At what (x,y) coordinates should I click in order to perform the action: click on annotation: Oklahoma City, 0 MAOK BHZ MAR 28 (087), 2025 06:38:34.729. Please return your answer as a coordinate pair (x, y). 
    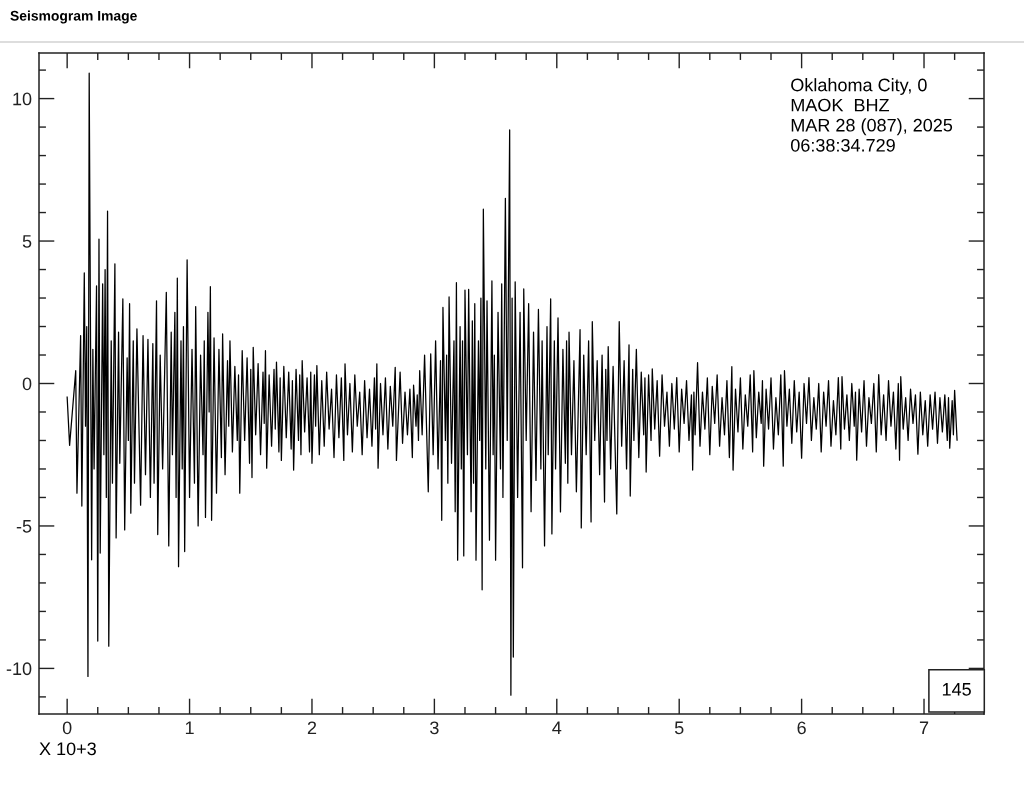
    Looking at the image, I should click on (871, 115).